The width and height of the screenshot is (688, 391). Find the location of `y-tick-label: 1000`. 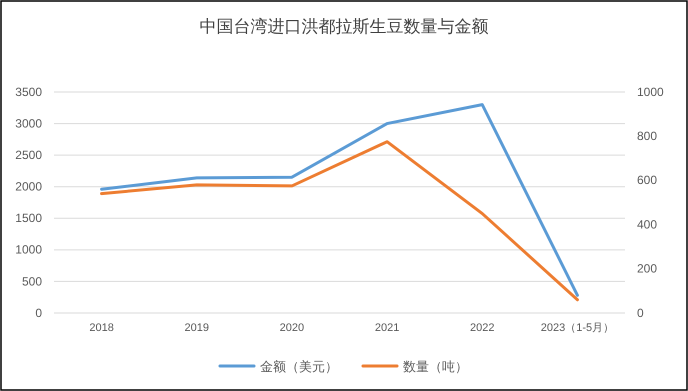

y-tick-label: 1000 is located at coordinates (28, 249).